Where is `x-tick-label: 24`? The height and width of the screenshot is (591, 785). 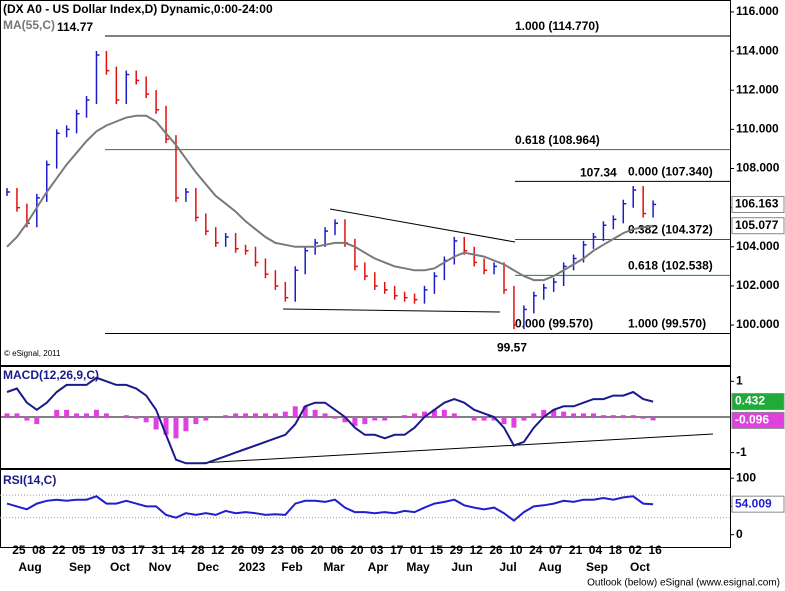
x-tick-label: 24 is located at coordinates (536, 550).